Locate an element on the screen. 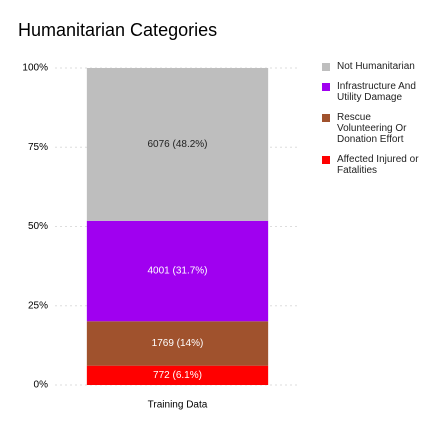 The width and height of the screenshot is (439, 428). legend-entry: Rescue Volunteering Or Donation Effort is located at coordinates (377, 128).